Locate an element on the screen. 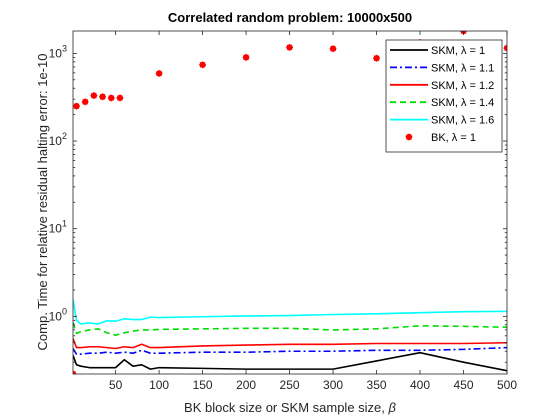  legend-item: BK, λ = 1 is located at coordinates (440, 138).